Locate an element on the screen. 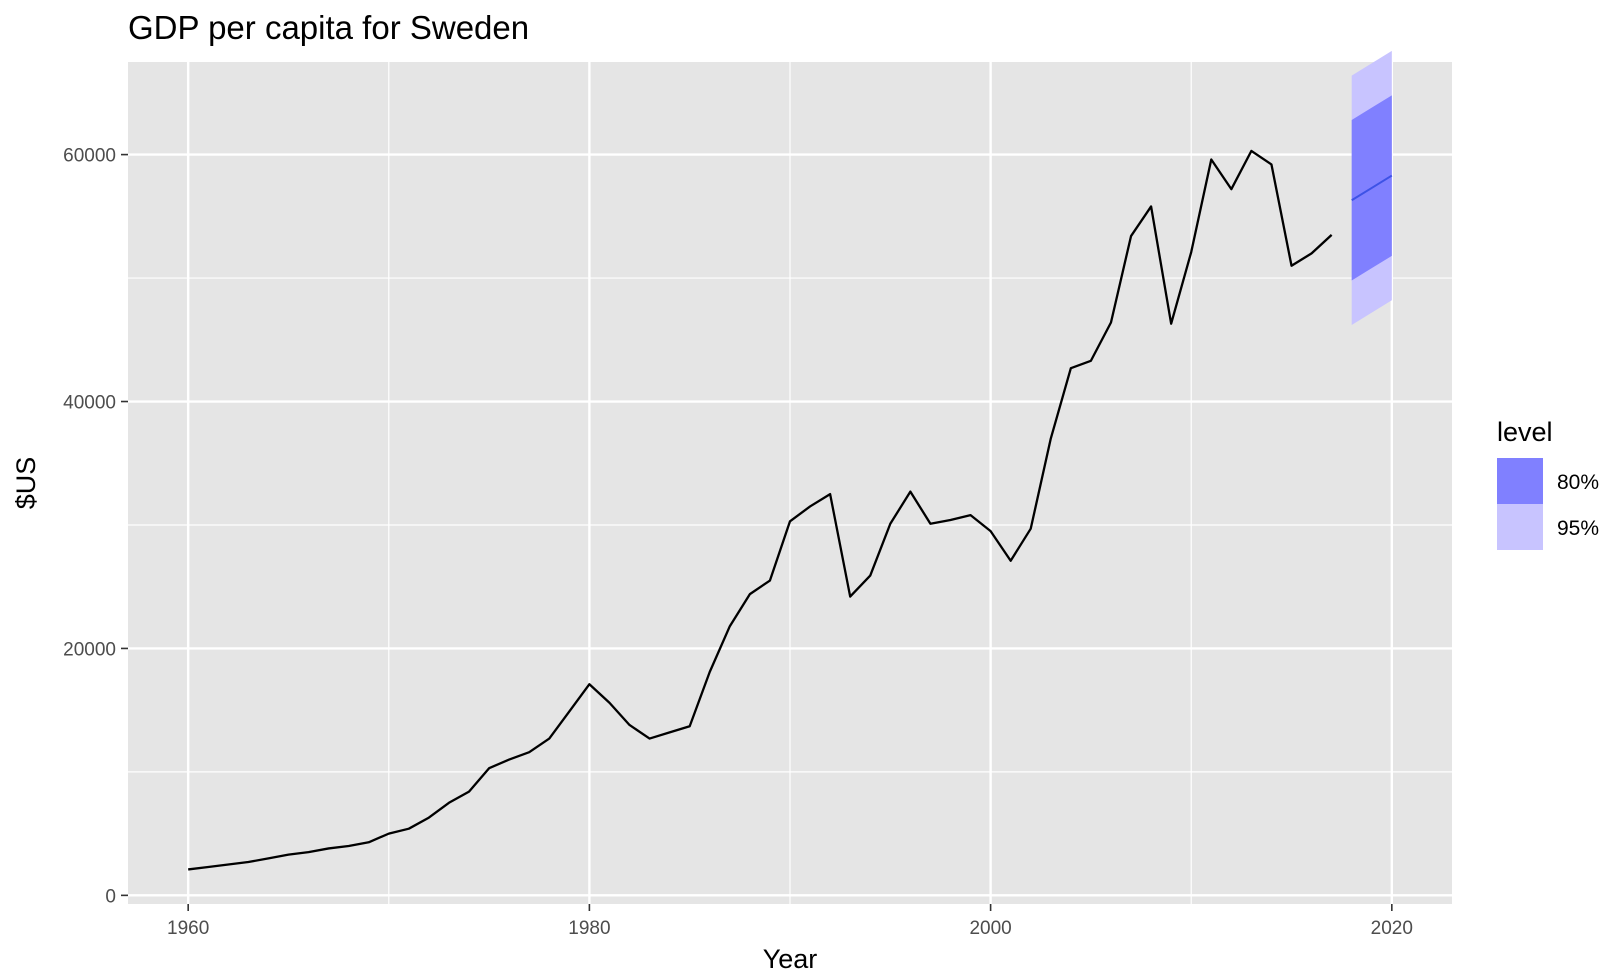  x-tick-label: 1960 is located at coordinates (188, 928).